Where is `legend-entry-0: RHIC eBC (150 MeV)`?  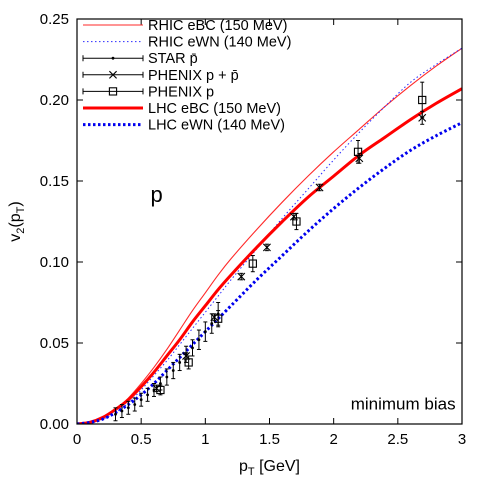 legend-entry-0: RHIC eBC (150 MeV) is located at coordinates (185, 26).